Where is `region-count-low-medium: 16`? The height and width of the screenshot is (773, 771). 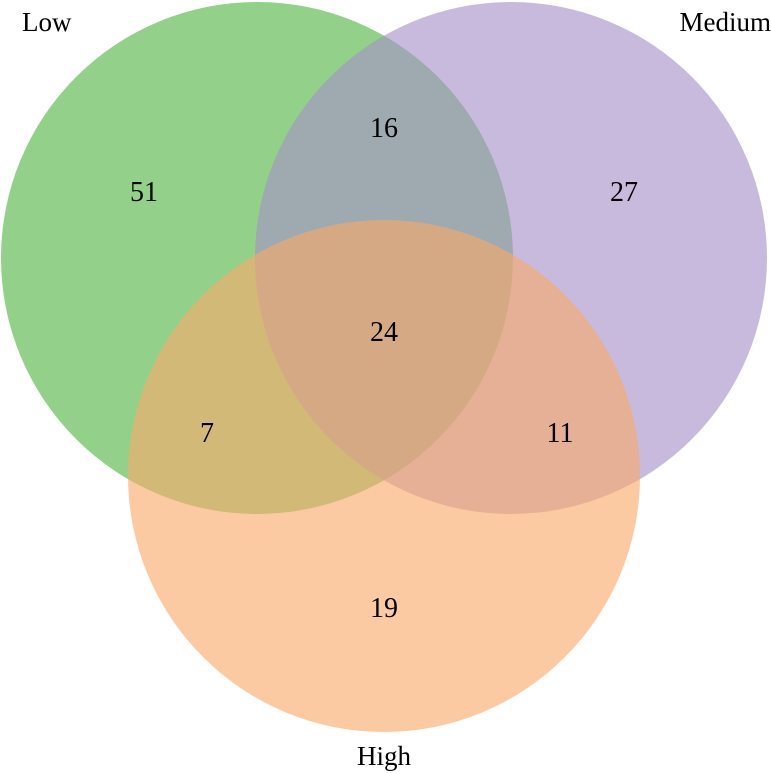 region-count-low-medium: 16 is located at coordinates (384, 128).